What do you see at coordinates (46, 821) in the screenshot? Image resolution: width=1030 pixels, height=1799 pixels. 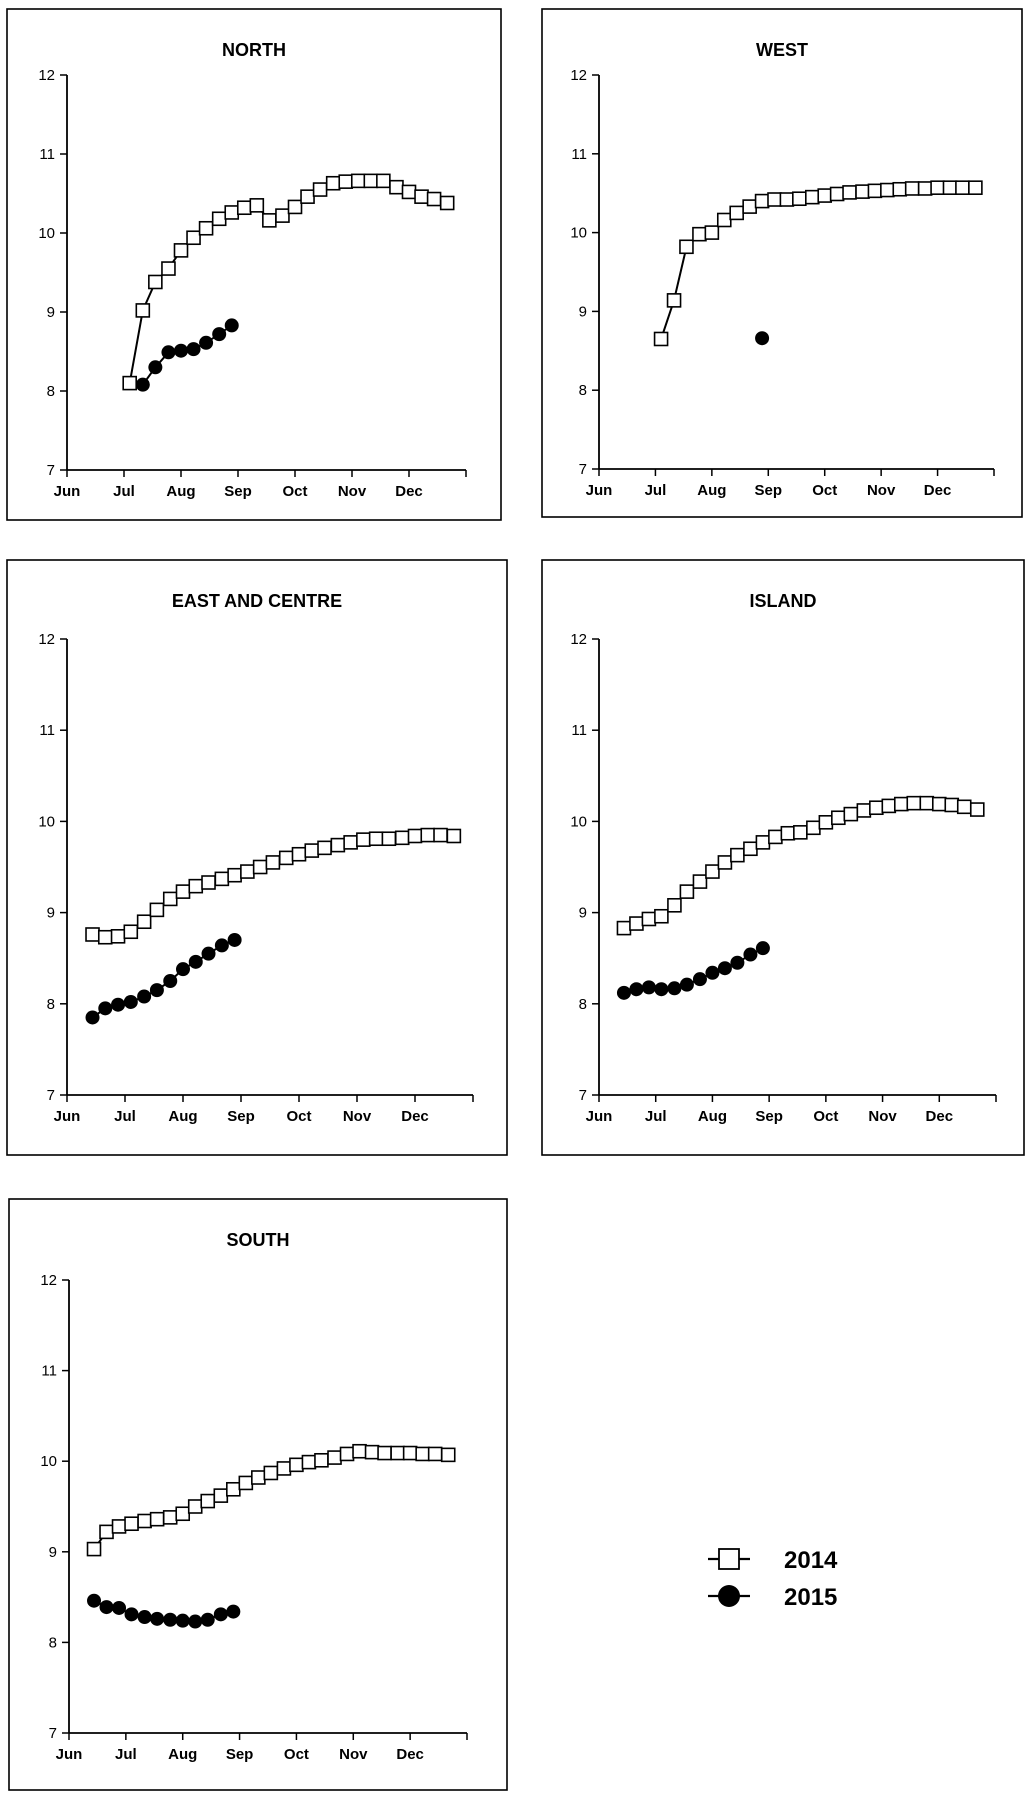 I see `y-tick-label: 10` at bounding box center [46, 821].